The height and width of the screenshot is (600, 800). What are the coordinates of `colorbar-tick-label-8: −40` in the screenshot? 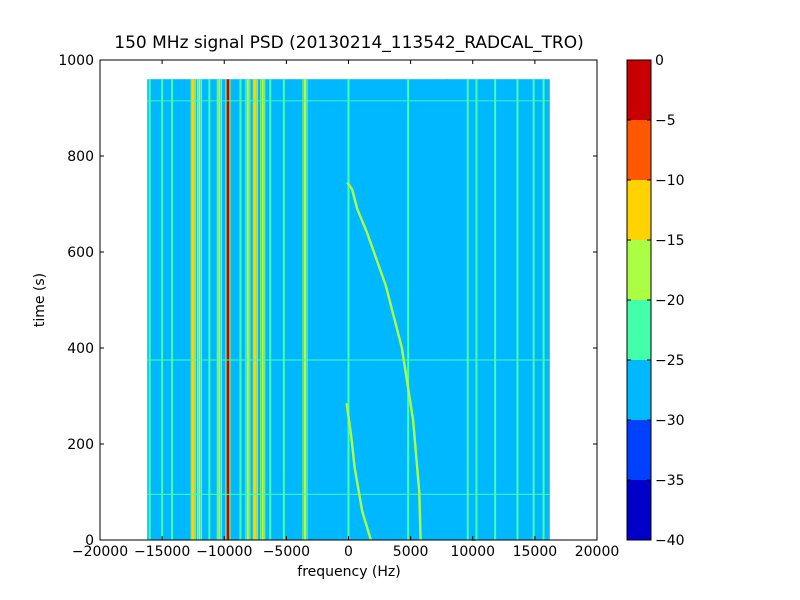 It's located at (670, 541).